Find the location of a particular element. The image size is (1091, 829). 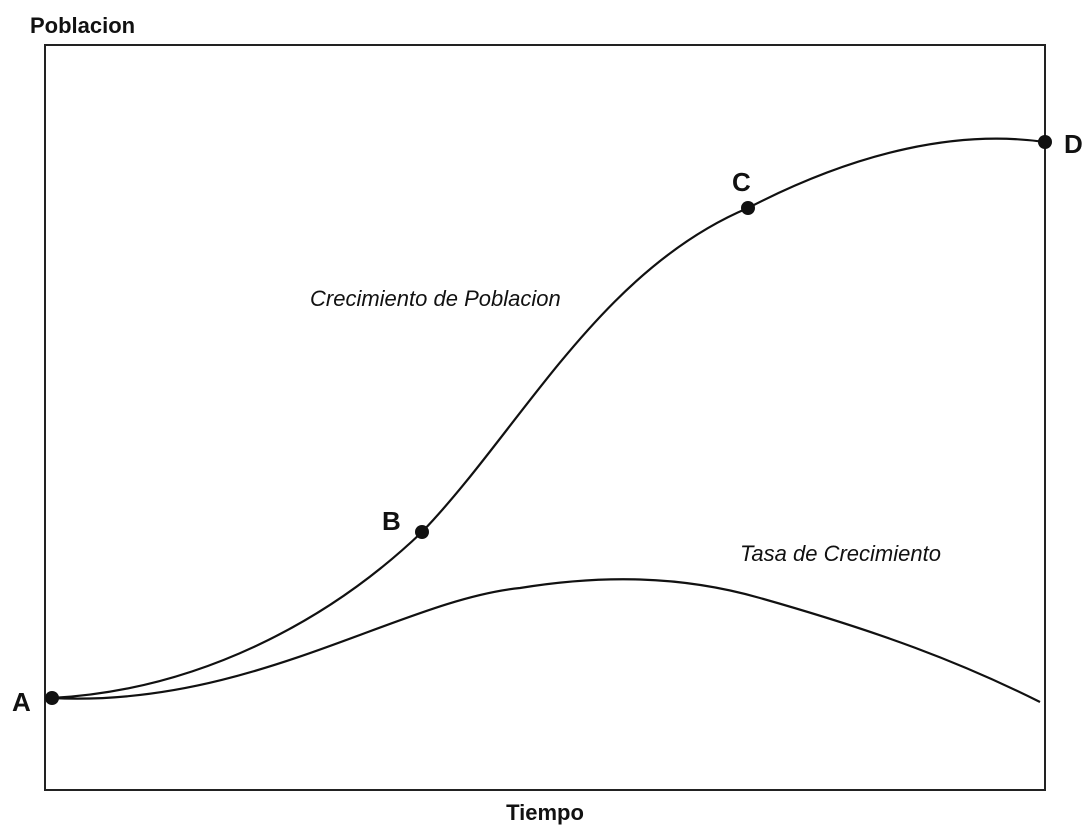

y-axis-label: Poblacion is located at coordinates (82, 25).